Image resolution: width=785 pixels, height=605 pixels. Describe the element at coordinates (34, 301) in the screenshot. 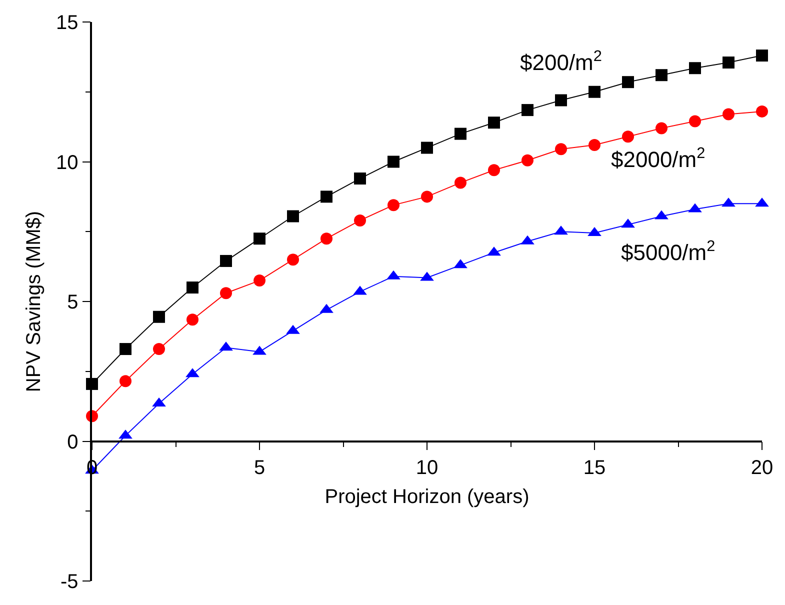

I see `y-axis-title: NPV Savings (MM$)` at that location.